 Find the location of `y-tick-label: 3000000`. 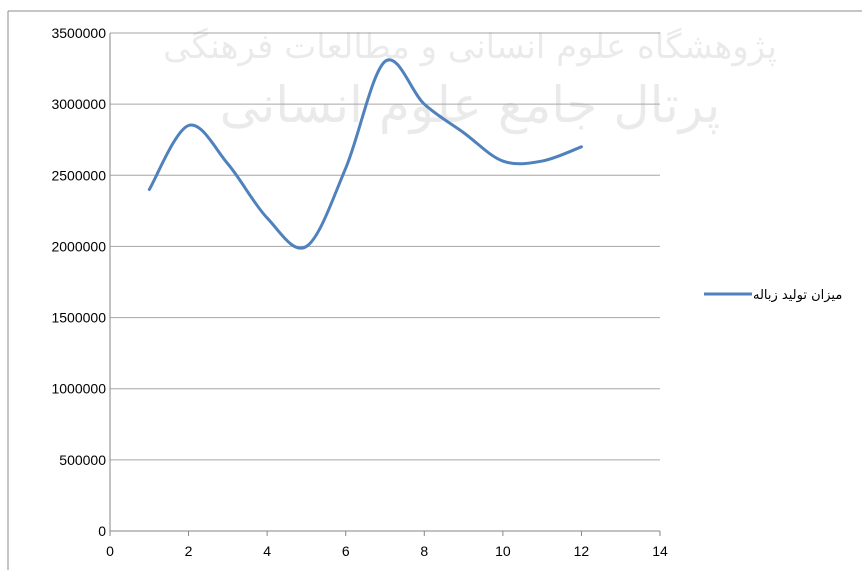

y-tick-label: 3000000 is located at coordinates (78, 104).